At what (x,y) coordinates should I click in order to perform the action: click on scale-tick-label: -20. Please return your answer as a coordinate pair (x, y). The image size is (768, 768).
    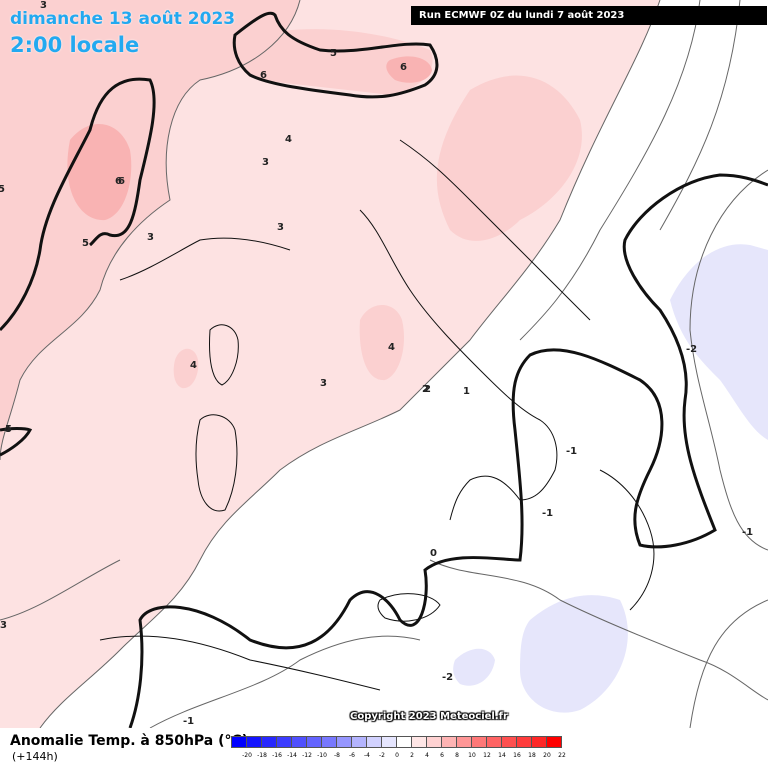
    Looking at the image, I should click on (247, 755).